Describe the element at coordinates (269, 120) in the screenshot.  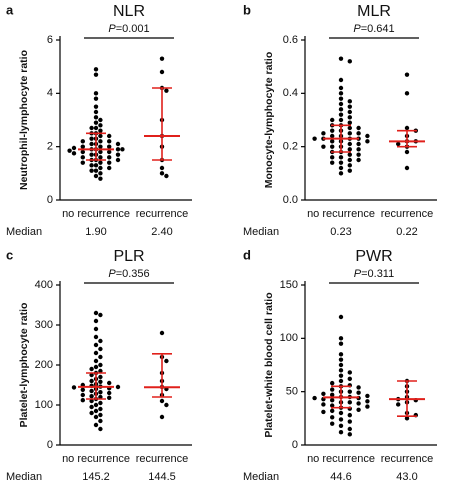
I see `y-axis-label: Monocyte-lymphocyte ratio` at that location.